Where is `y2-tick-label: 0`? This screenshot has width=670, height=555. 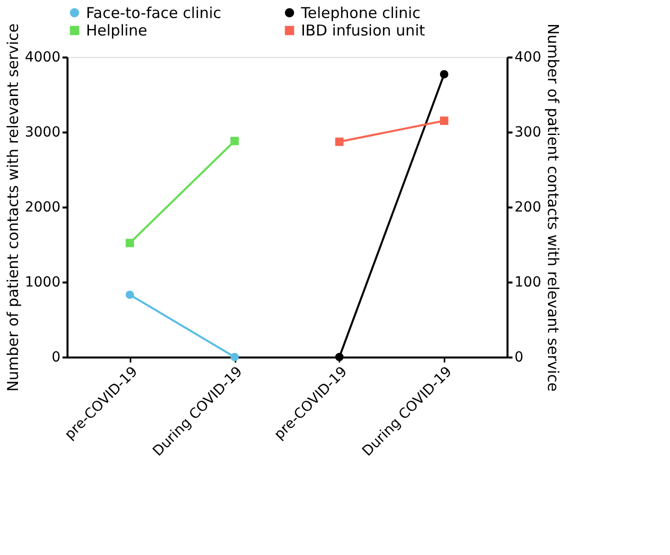
y2-tick-label: 0 is located at coordinates (519, 358).